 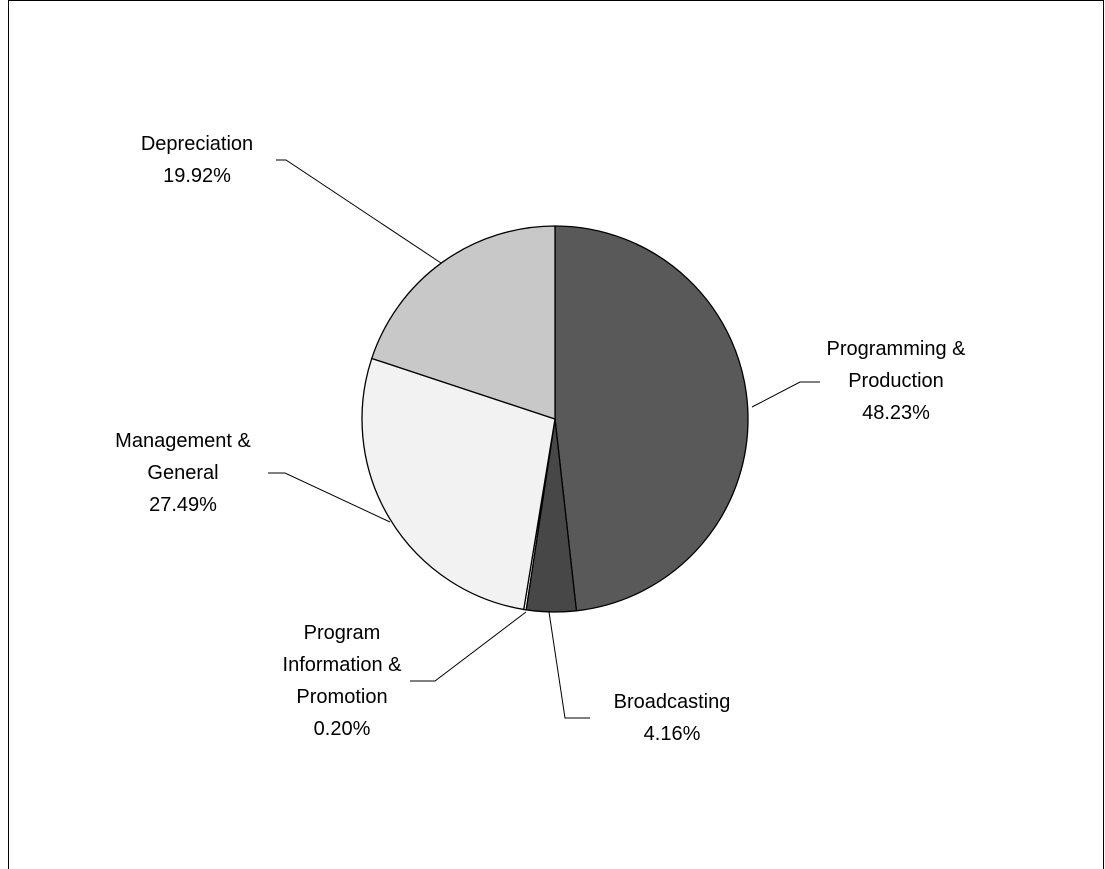 I want to click on slice-name: Management & General, so click(x=183, y=457).